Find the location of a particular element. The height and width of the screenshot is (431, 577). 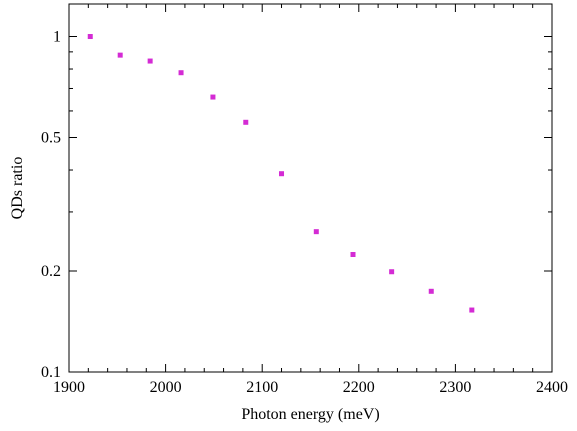

x-tick-label: 2300 is located at coordinates (455, 387).